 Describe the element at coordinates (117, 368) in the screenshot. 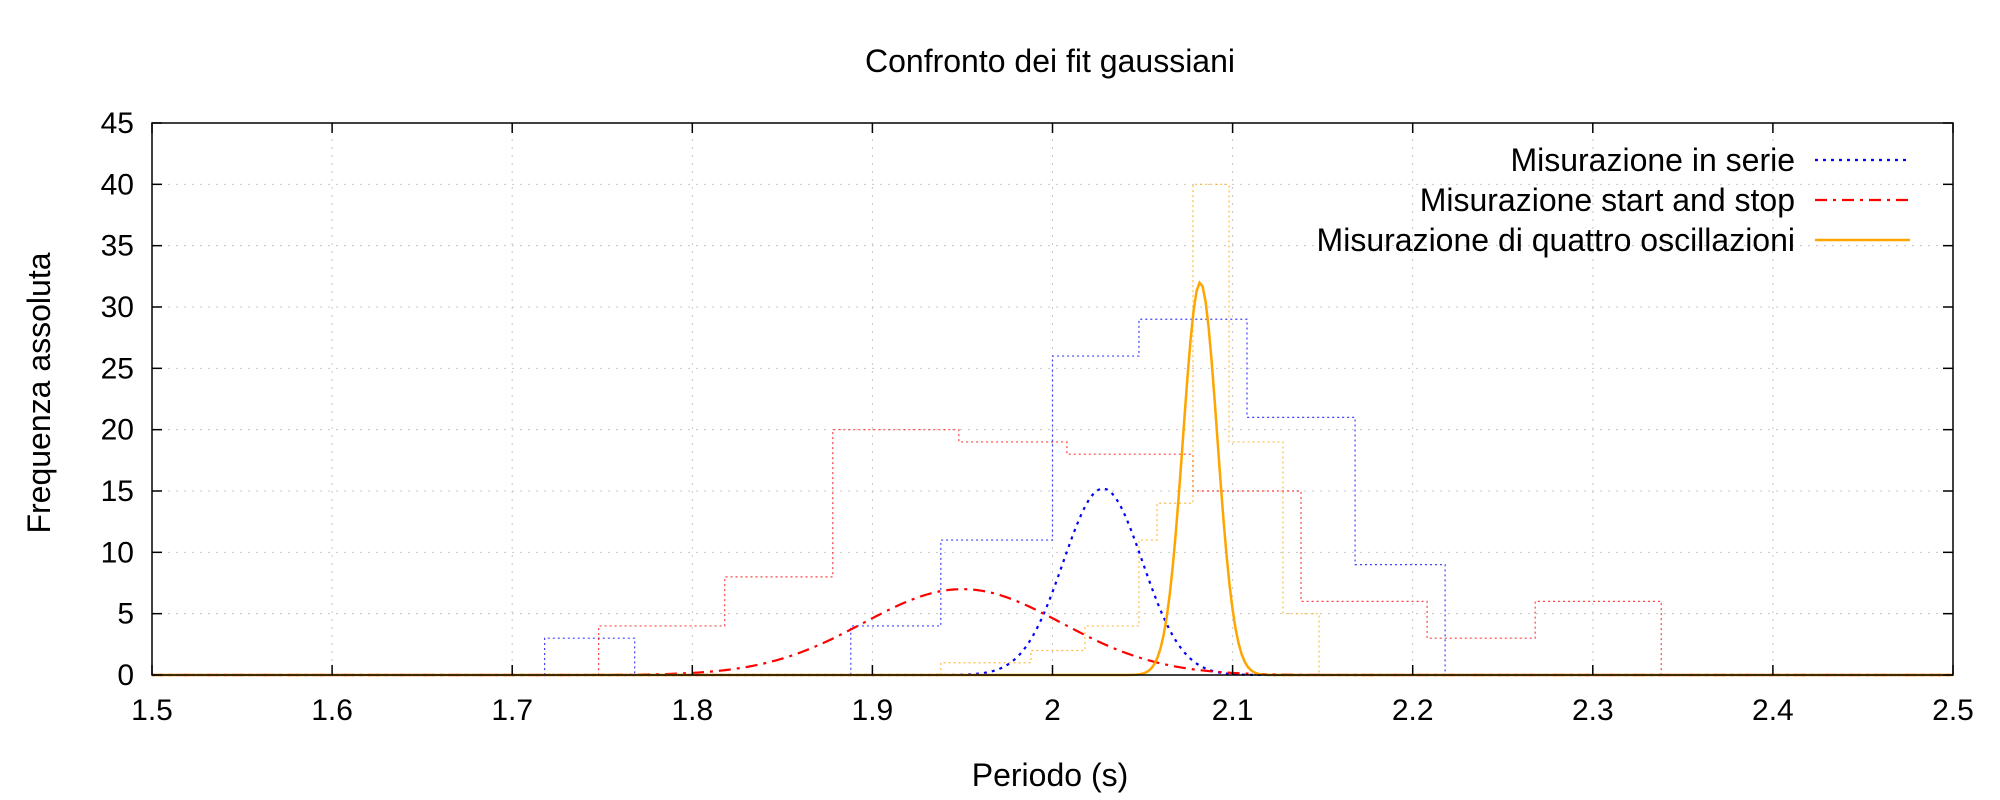

I see `y-tick-label: 25` at that location.